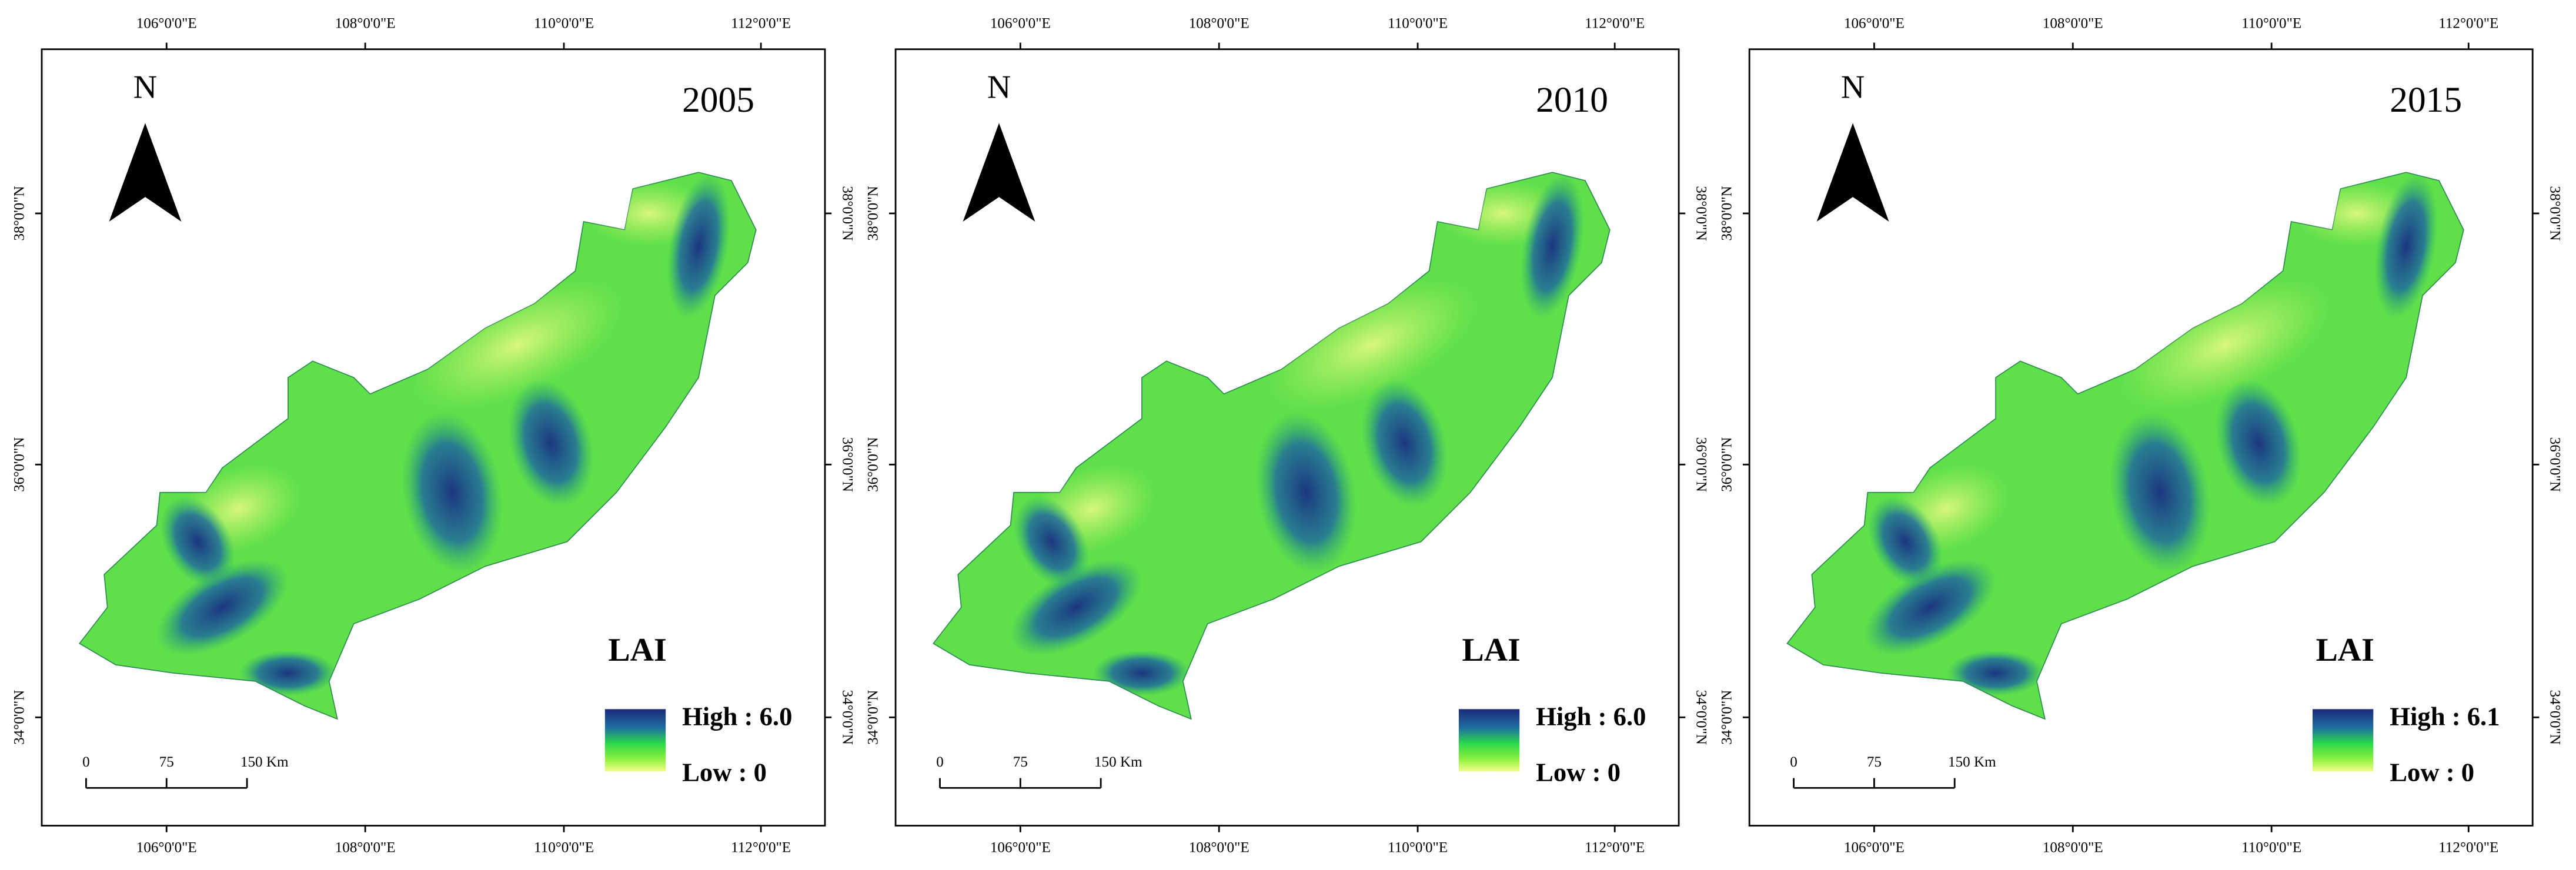 The height and width of the screenshot is (870, 2576). Describe the element at coordinates (718, 100) in the screenshot. I see `year: 2005` at that location.